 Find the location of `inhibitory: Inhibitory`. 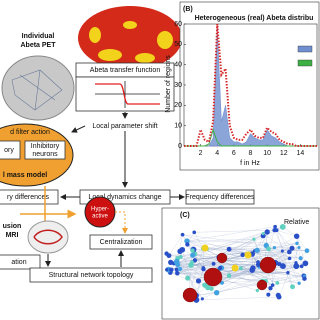

inhibitory: Inhibitory is located at coordinates (45, 146).